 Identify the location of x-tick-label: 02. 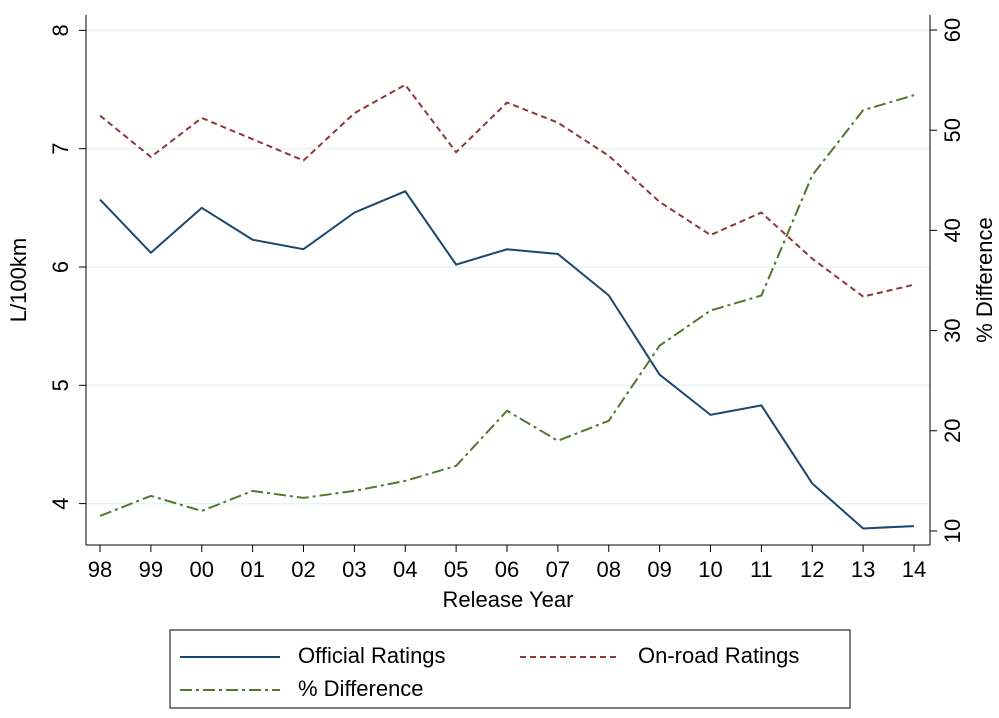
(303, 569).